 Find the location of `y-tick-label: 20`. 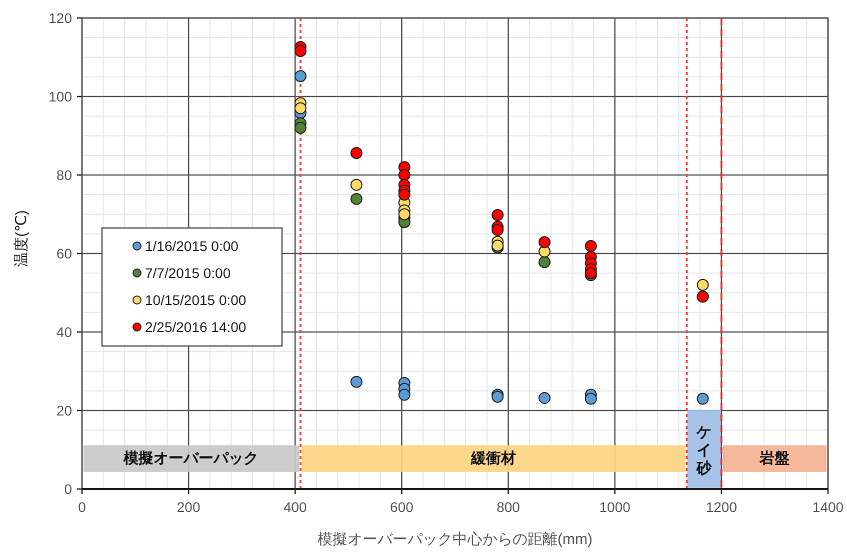

y-tick-label: 20 is located at coordinates (64, 410).